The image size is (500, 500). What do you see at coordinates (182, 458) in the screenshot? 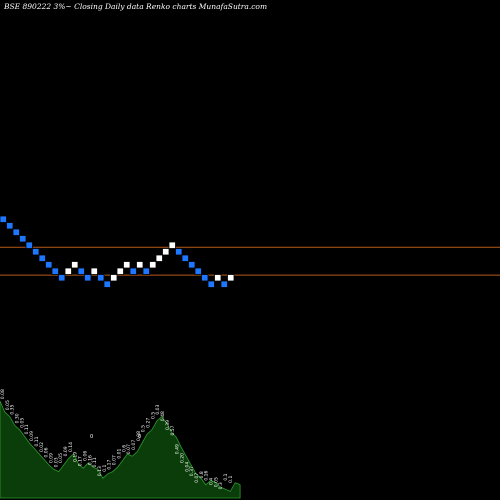
I see `volume-label: 0.20` at bounding box center [182, 458].